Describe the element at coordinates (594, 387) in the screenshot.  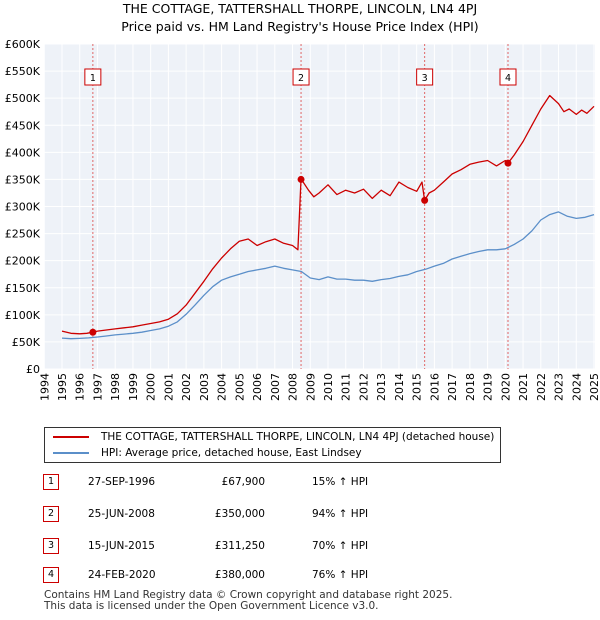
I see `x-tick-label: 2025` at that location.